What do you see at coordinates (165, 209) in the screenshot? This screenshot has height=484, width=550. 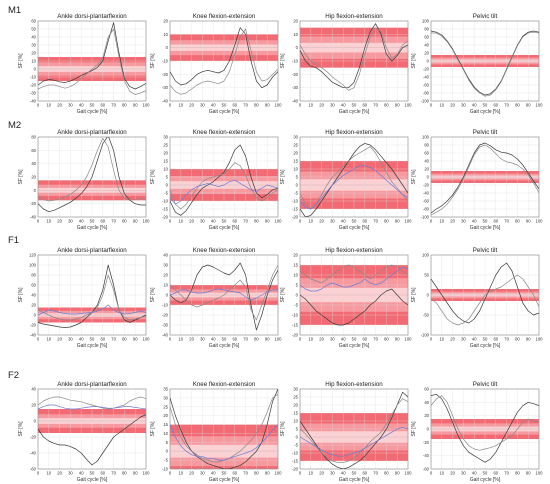 I see `y-tick-label: -15` at bounding box center [165, 209].